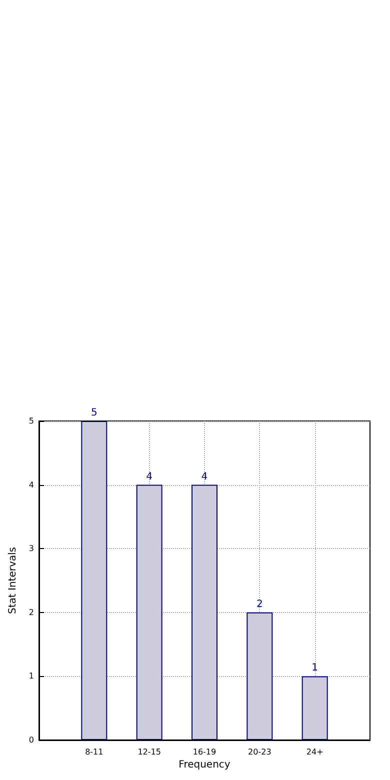  Describe the element at coordinates (31, 421) in the screenshot. I see `y-tick-label: 5` at that location.